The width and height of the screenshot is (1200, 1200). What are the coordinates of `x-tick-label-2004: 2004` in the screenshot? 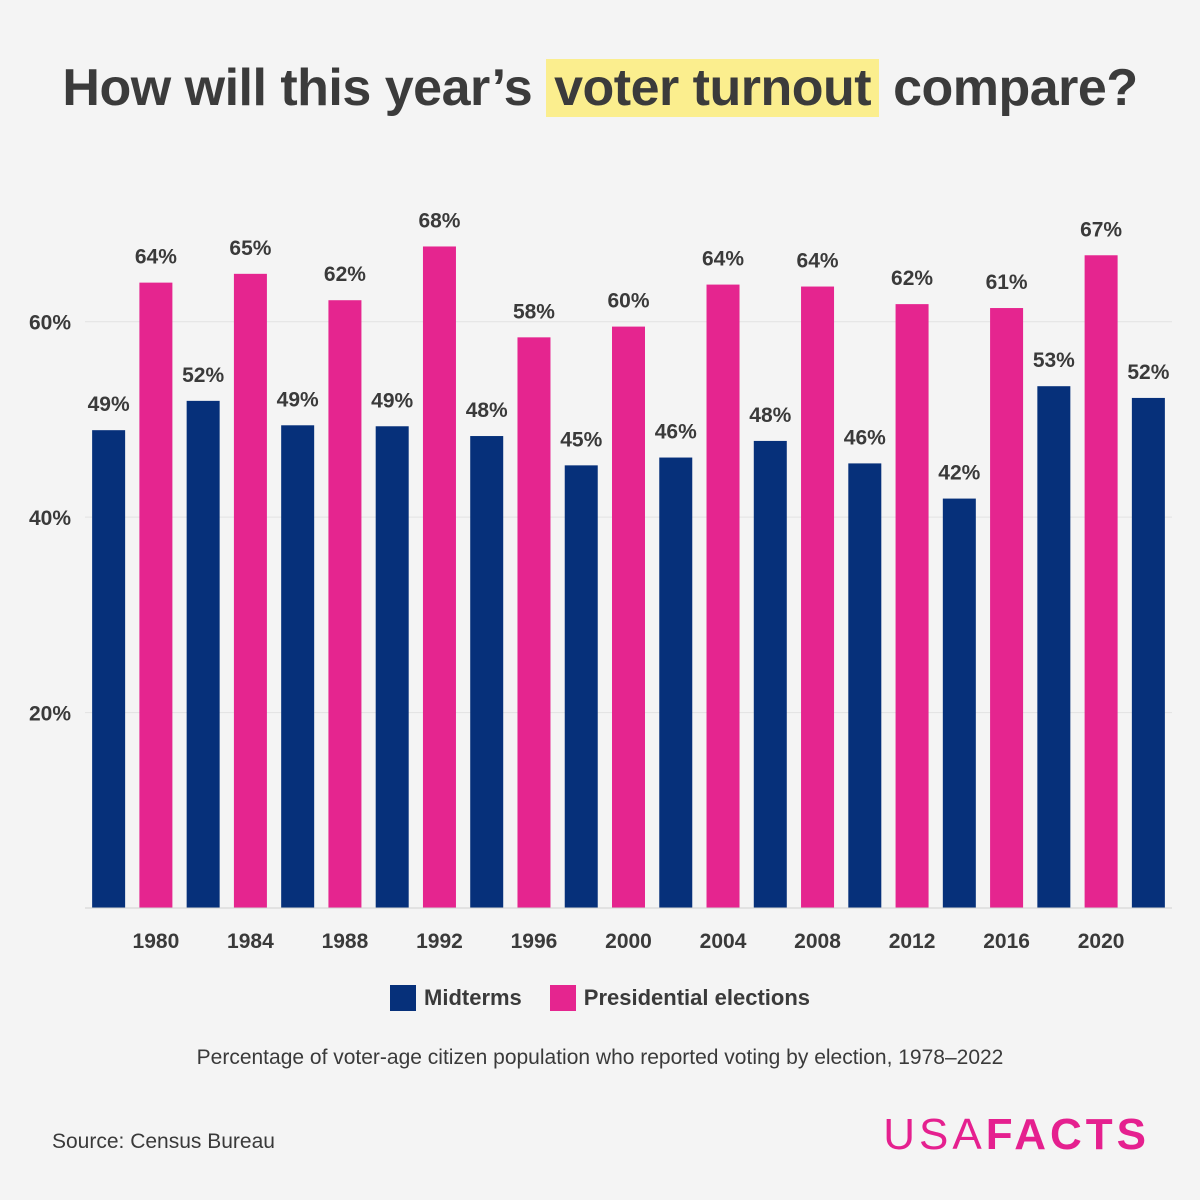 It's located at (723, 941).